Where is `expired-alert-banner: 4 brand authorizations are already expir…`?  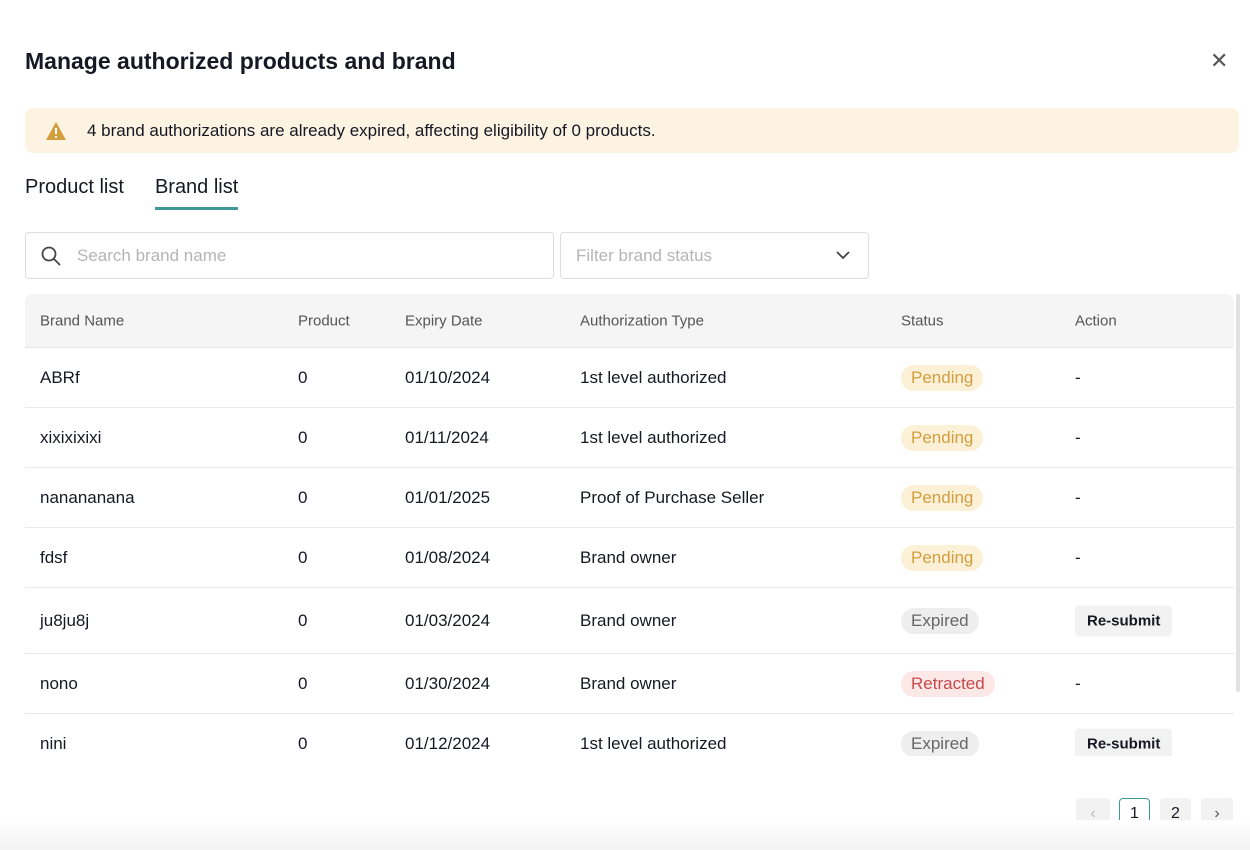 expired-alert-banner: 4 brand authorizations are already expir… is located at coordinates (632, 130).